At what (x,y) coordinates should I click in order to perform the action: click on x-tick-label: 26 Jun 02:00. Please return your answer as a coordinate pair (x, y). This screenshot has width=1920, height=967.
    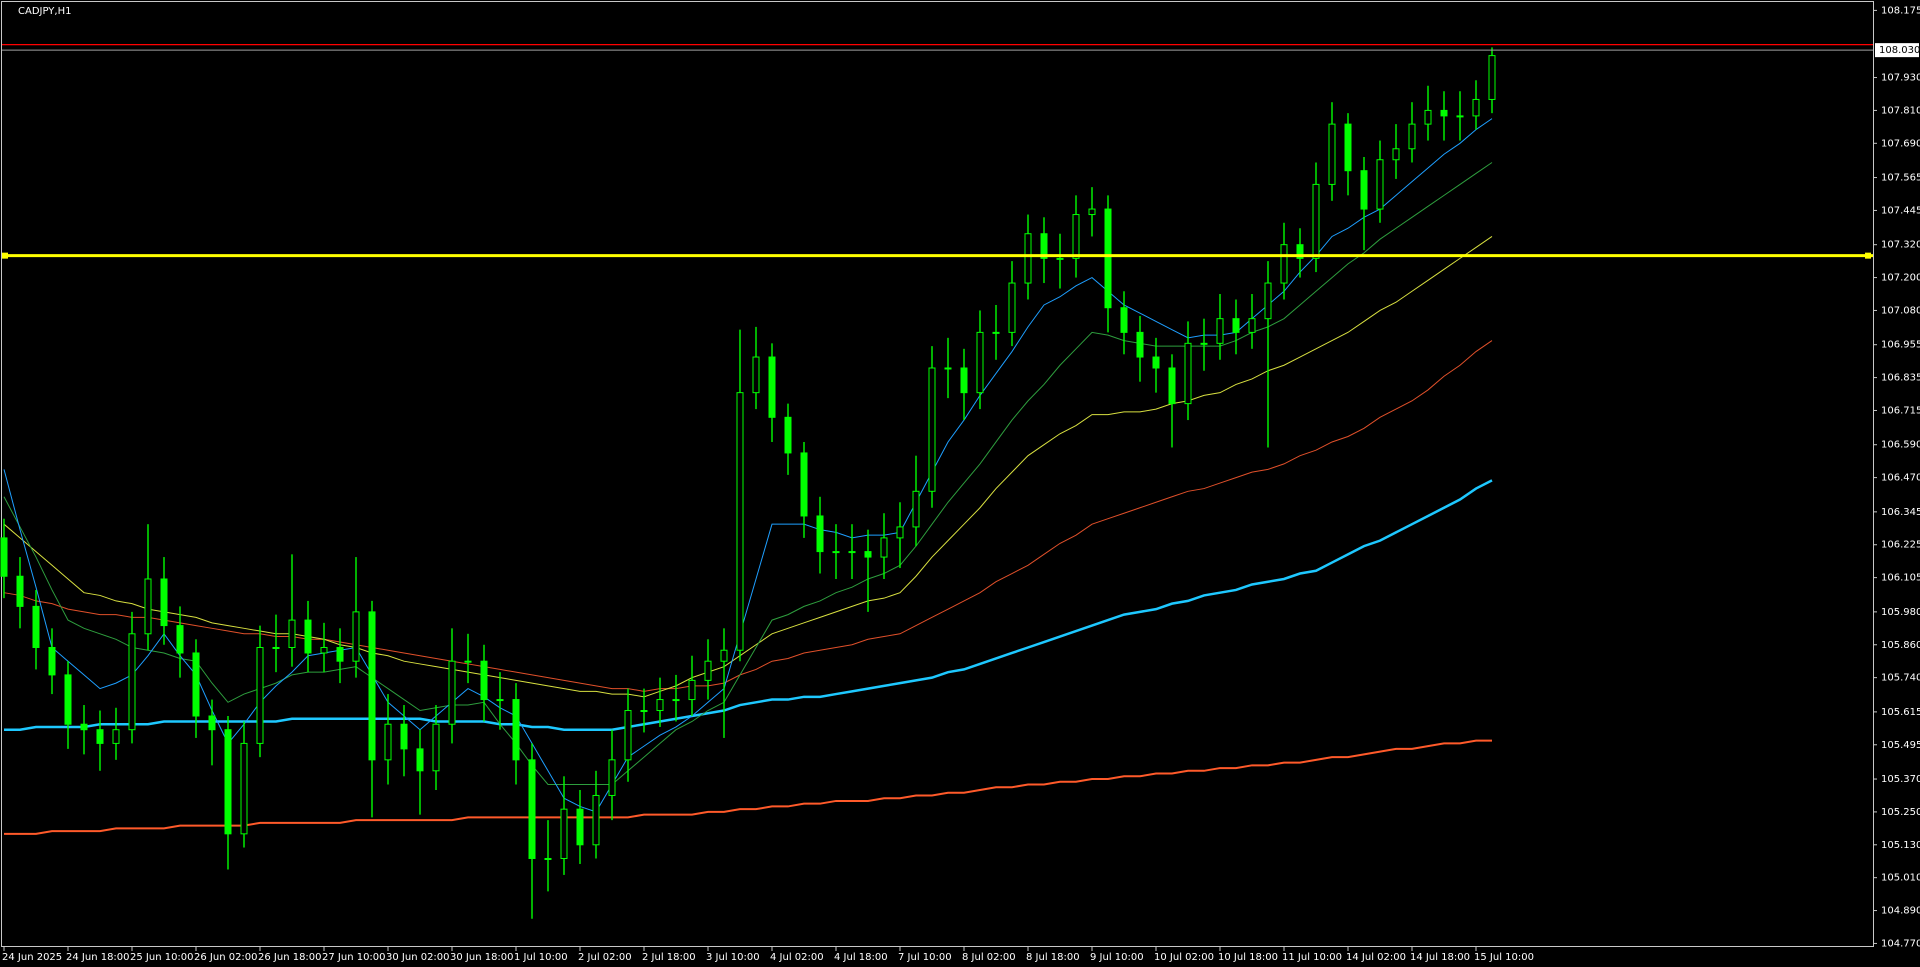
    Looking at the image, I should click on (226, 957).